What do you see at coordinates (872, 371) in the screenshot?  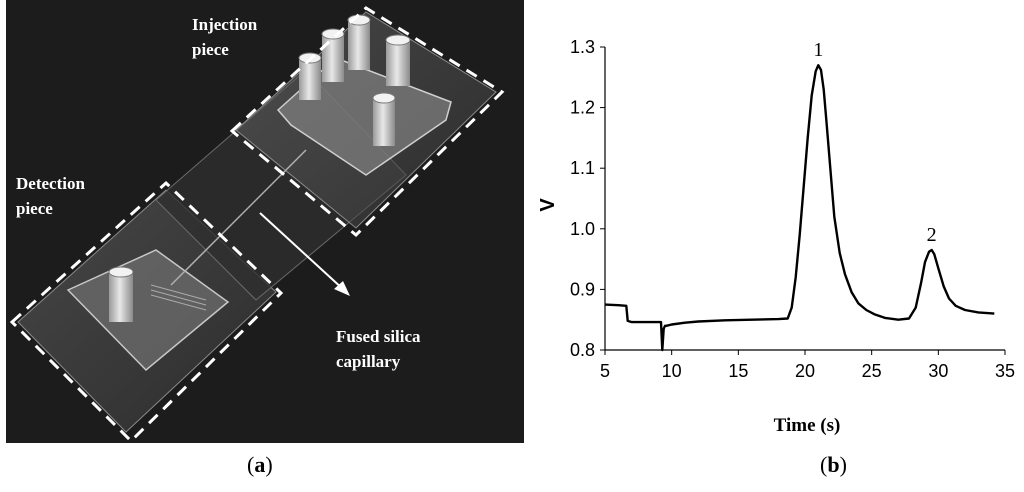 I see `x-tick-label: 25` at bounding box center [872, 371].